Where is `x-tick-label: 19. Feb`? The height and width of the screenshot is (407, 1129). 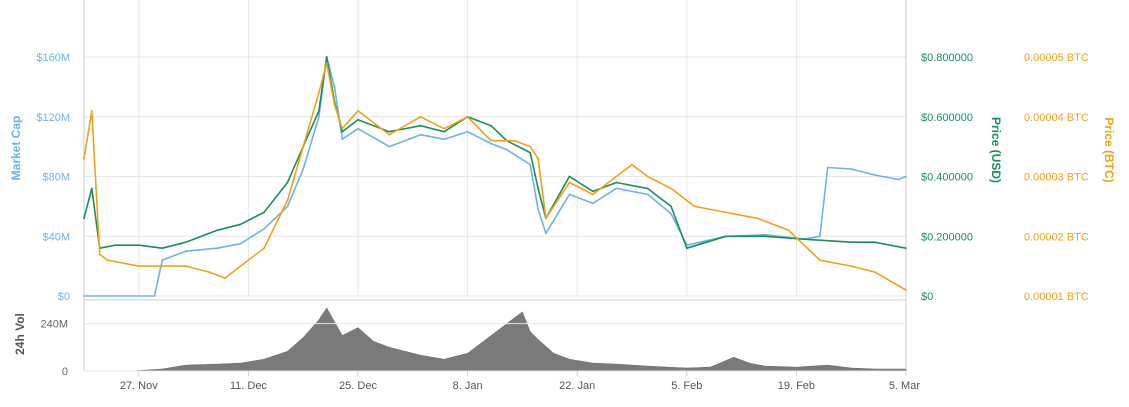 x-tick-label: 19. Feb is located at coordinates (796, 386).